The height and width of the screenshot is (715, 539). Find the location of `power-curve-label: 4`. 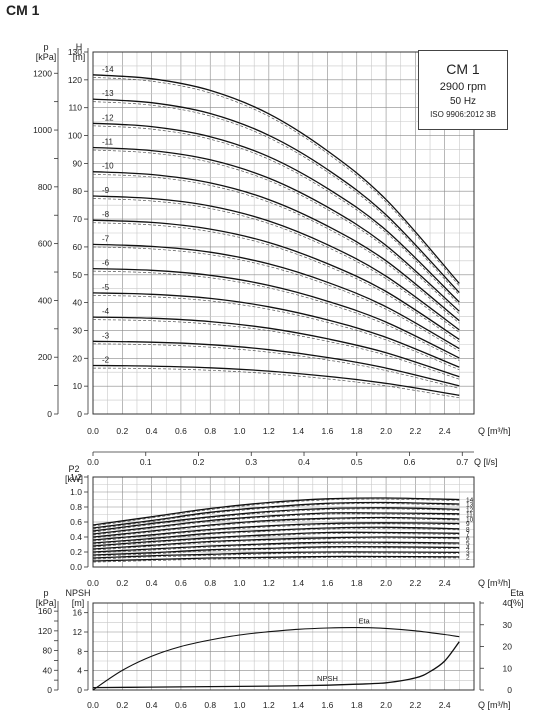

power-curve-label: 4 is located at coordinates (468, 548).